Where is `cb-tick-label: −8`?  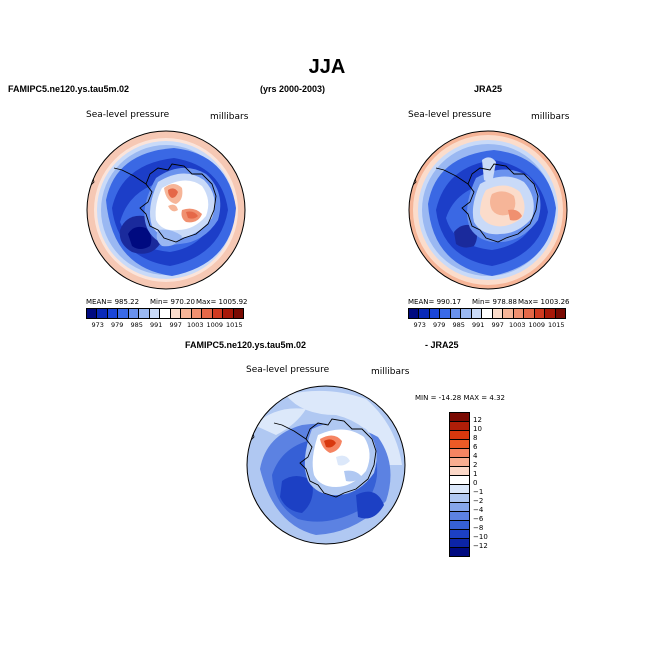
cb-tick-label: −8 is located at coordinates (478, 528).